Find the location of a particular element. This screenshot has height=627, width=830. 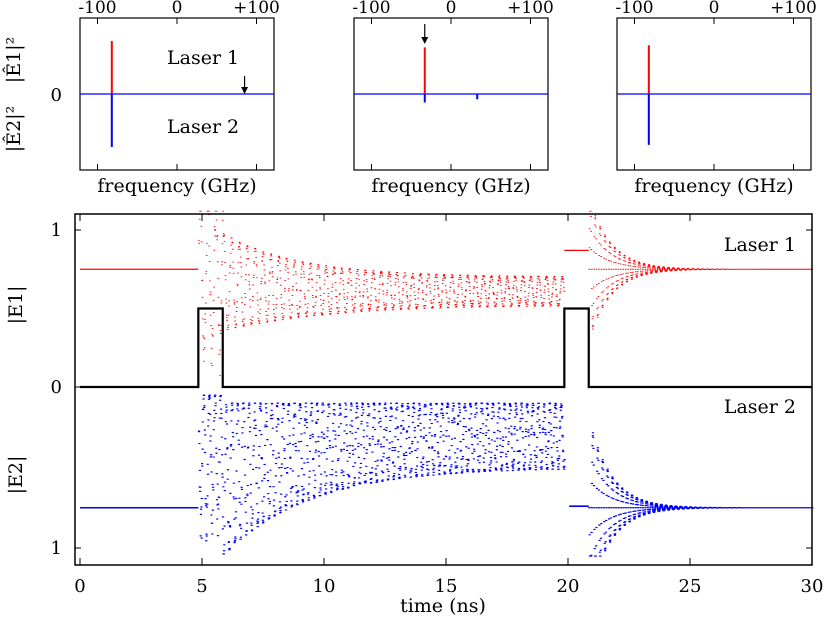

time-y-tick-zero: 0 is located at coordinates (56, 387).